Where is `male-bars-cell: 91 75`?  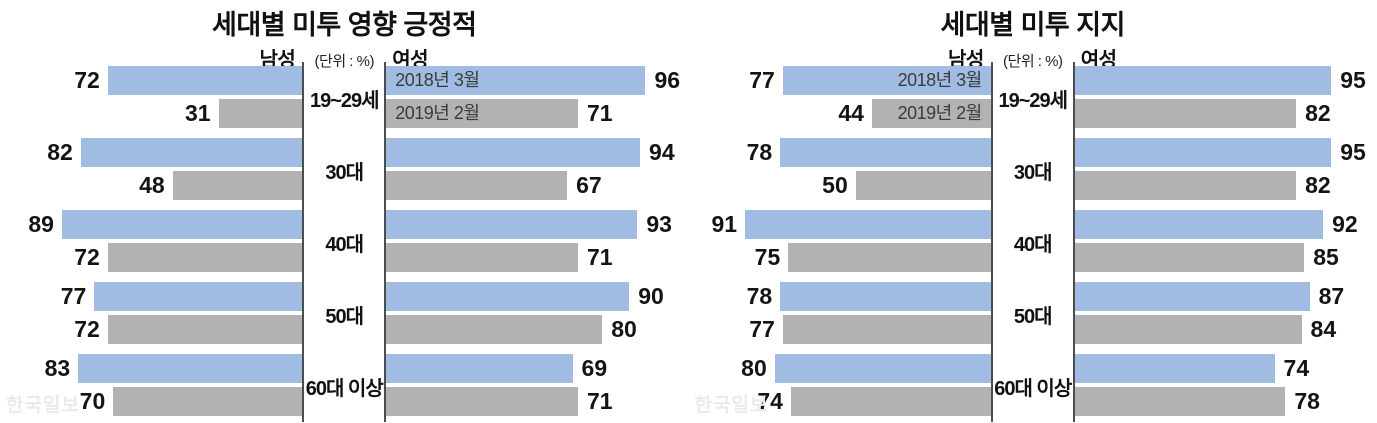
male-bars-cell: 91 75 is located at coordinates (840, 242).